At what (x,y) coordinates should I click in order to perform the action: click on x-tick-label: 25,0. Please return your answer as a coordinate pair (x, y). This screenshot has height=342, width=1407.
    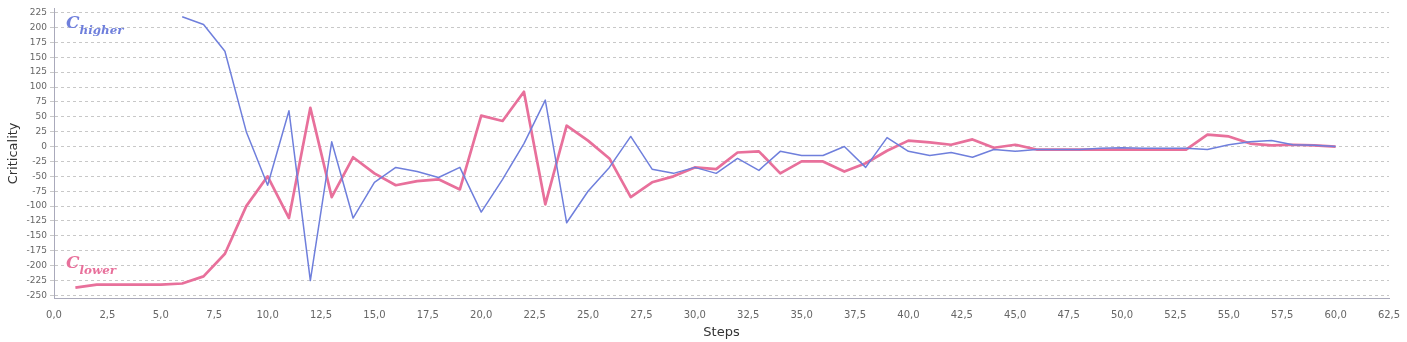
    Looking at the image, I should click on (588, 314).